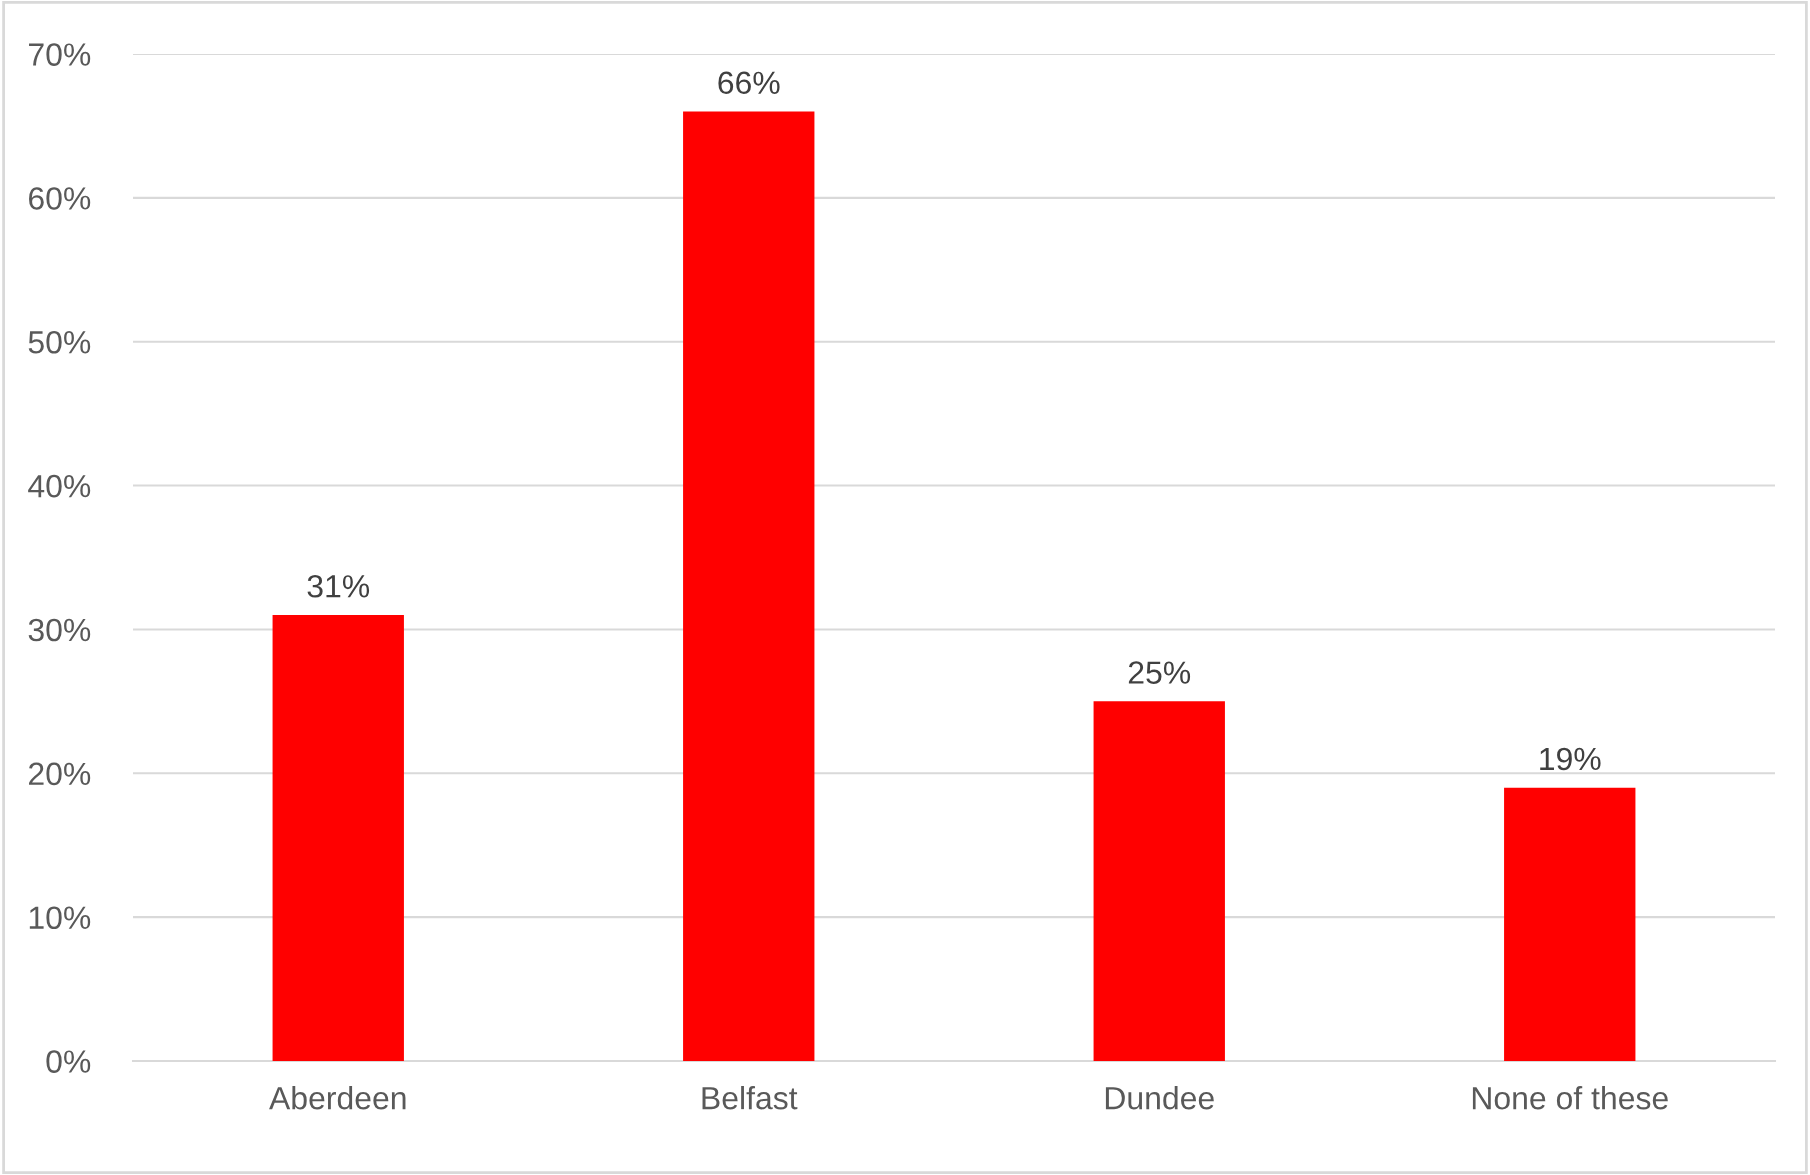 The height and width of the screenshot is (1175, 1810). What do you see at coordinates (60, 198) in the screenshot?
I see `y-tick-label: 60%` at bounding box center [60, 198].